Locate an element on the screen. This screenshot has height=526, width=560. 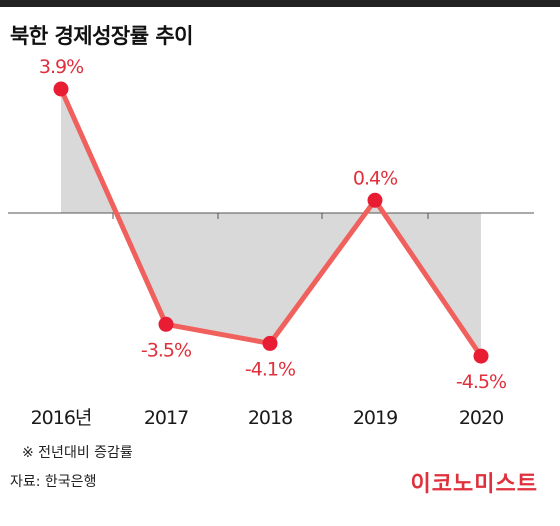
chart-title: 북한 경제성장률 추이 is located at coordinates (102, 36).